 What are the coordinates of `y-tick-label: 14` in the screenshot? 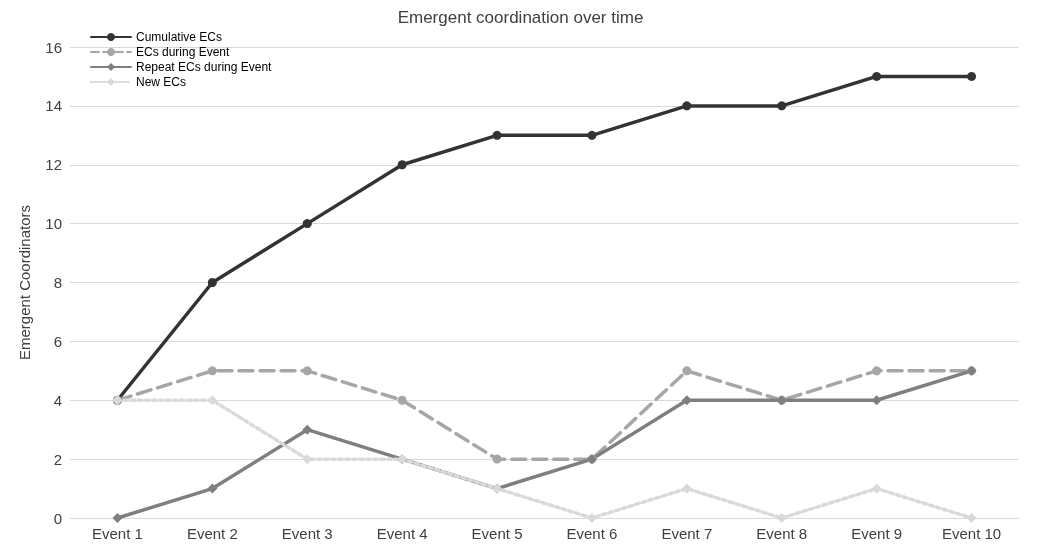 It's located at (53, 106).